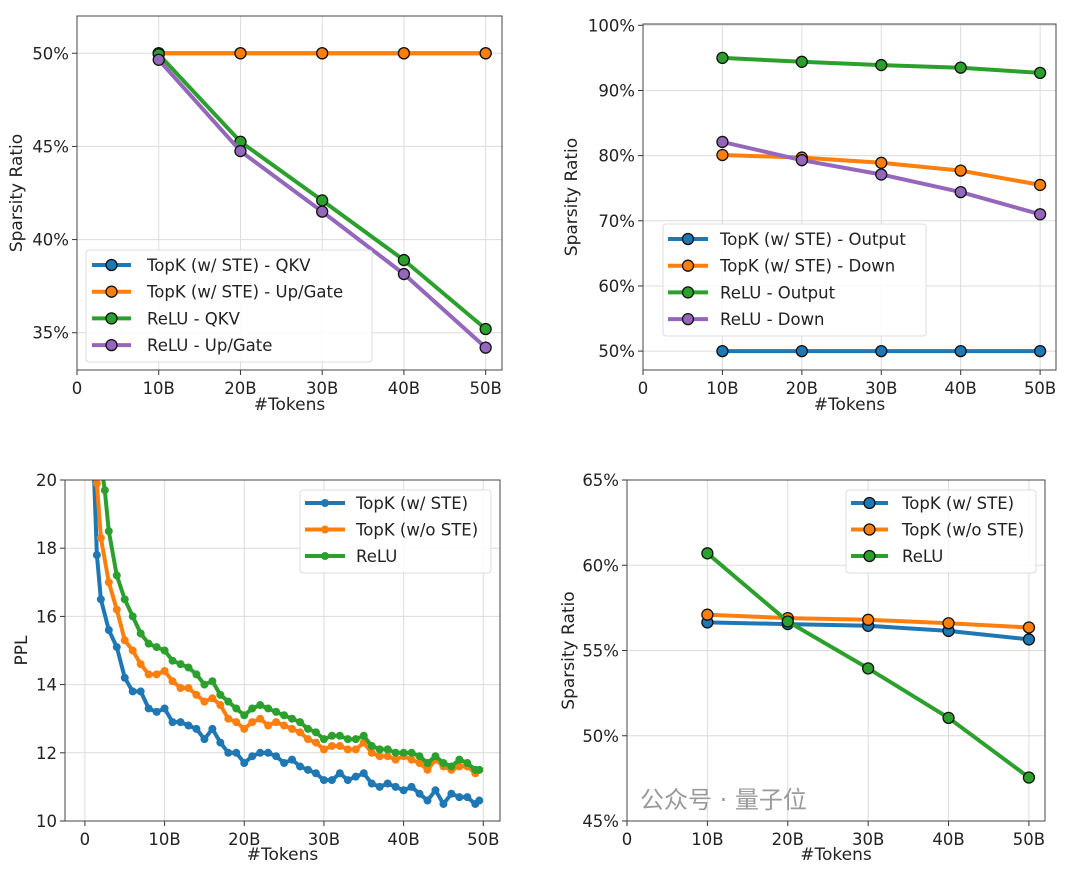 The width and height of the screenshot is (1080, 878). Describe the element at coordinates (322, 388) in the screenshot. I see `x-tick-label: 30B` at that location.